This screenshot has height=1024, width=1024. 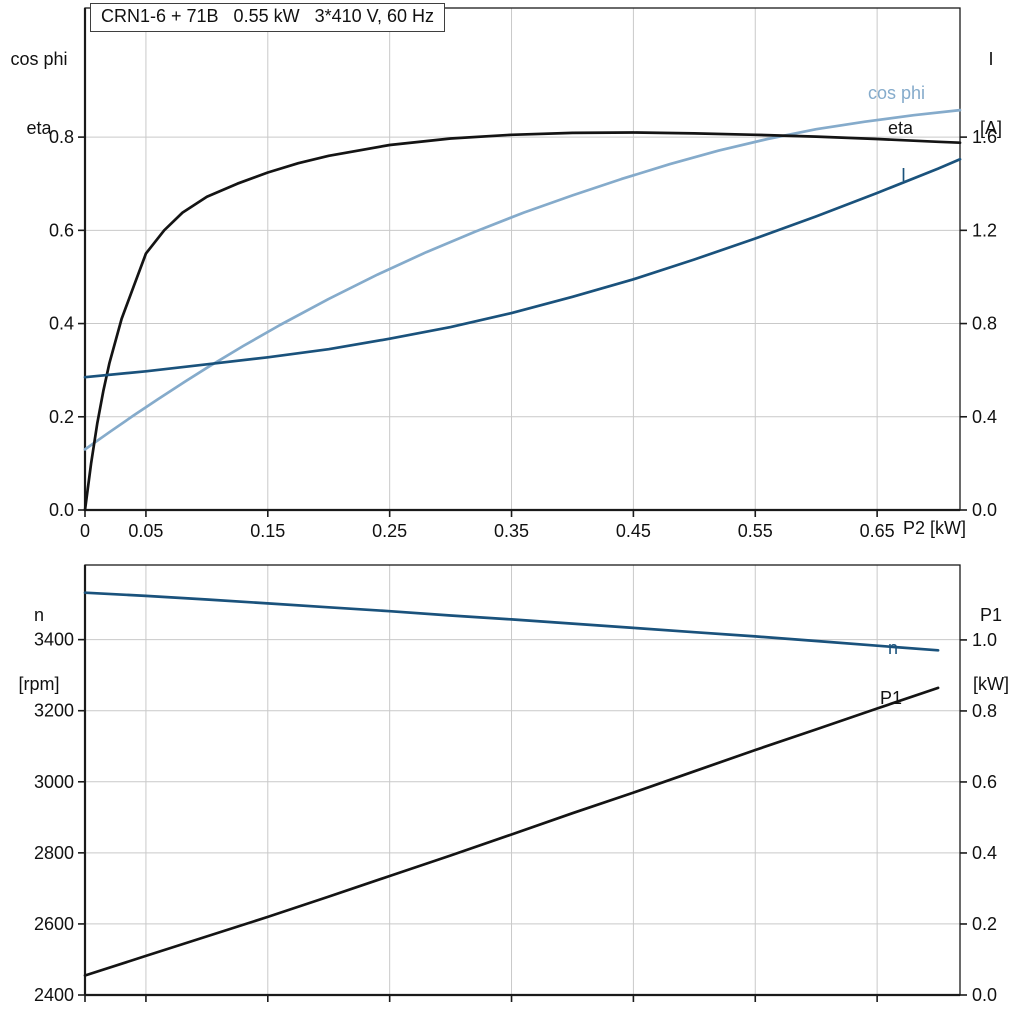 What do you see at coordinates (61, 417) in the screenshot?
I see `left-tick-label: 0.2` at bounding box center [61, 417].